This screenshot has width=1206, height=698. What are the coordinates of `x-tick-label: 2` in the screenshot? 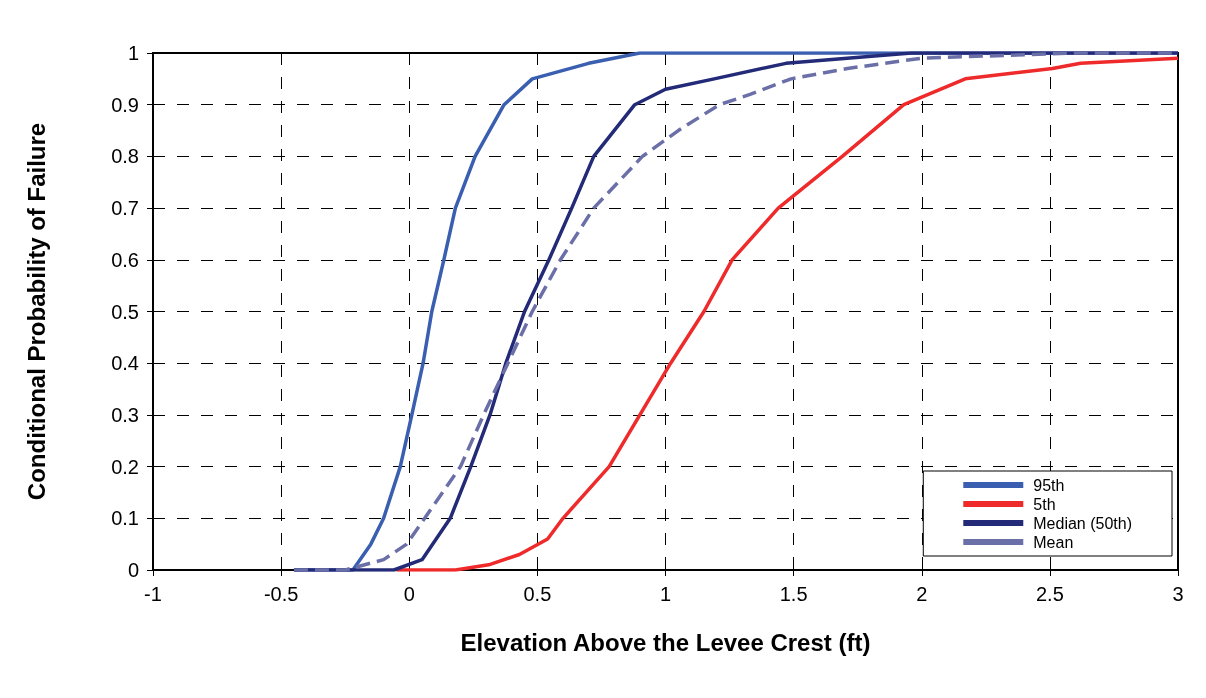 It's located at (922, 594).